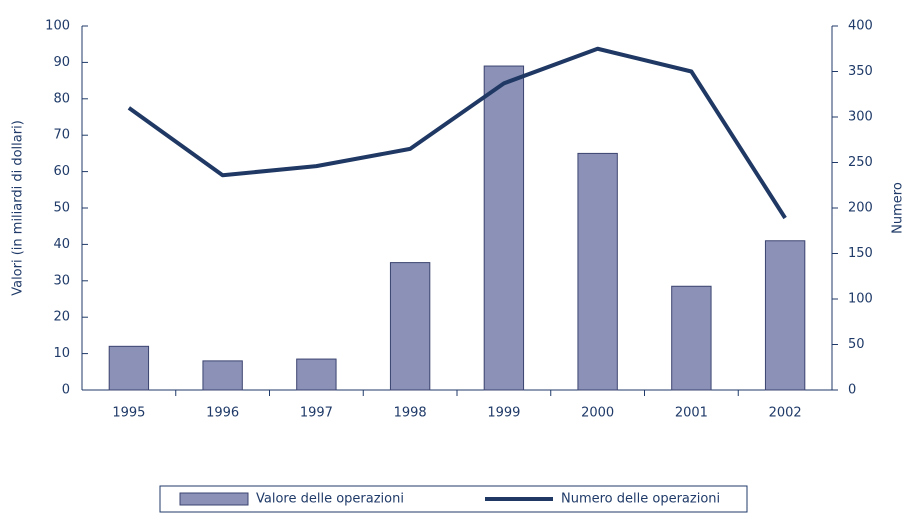  I want to click on y-axis-label: Valori (in miliardi di dollari), so click(18, 208).